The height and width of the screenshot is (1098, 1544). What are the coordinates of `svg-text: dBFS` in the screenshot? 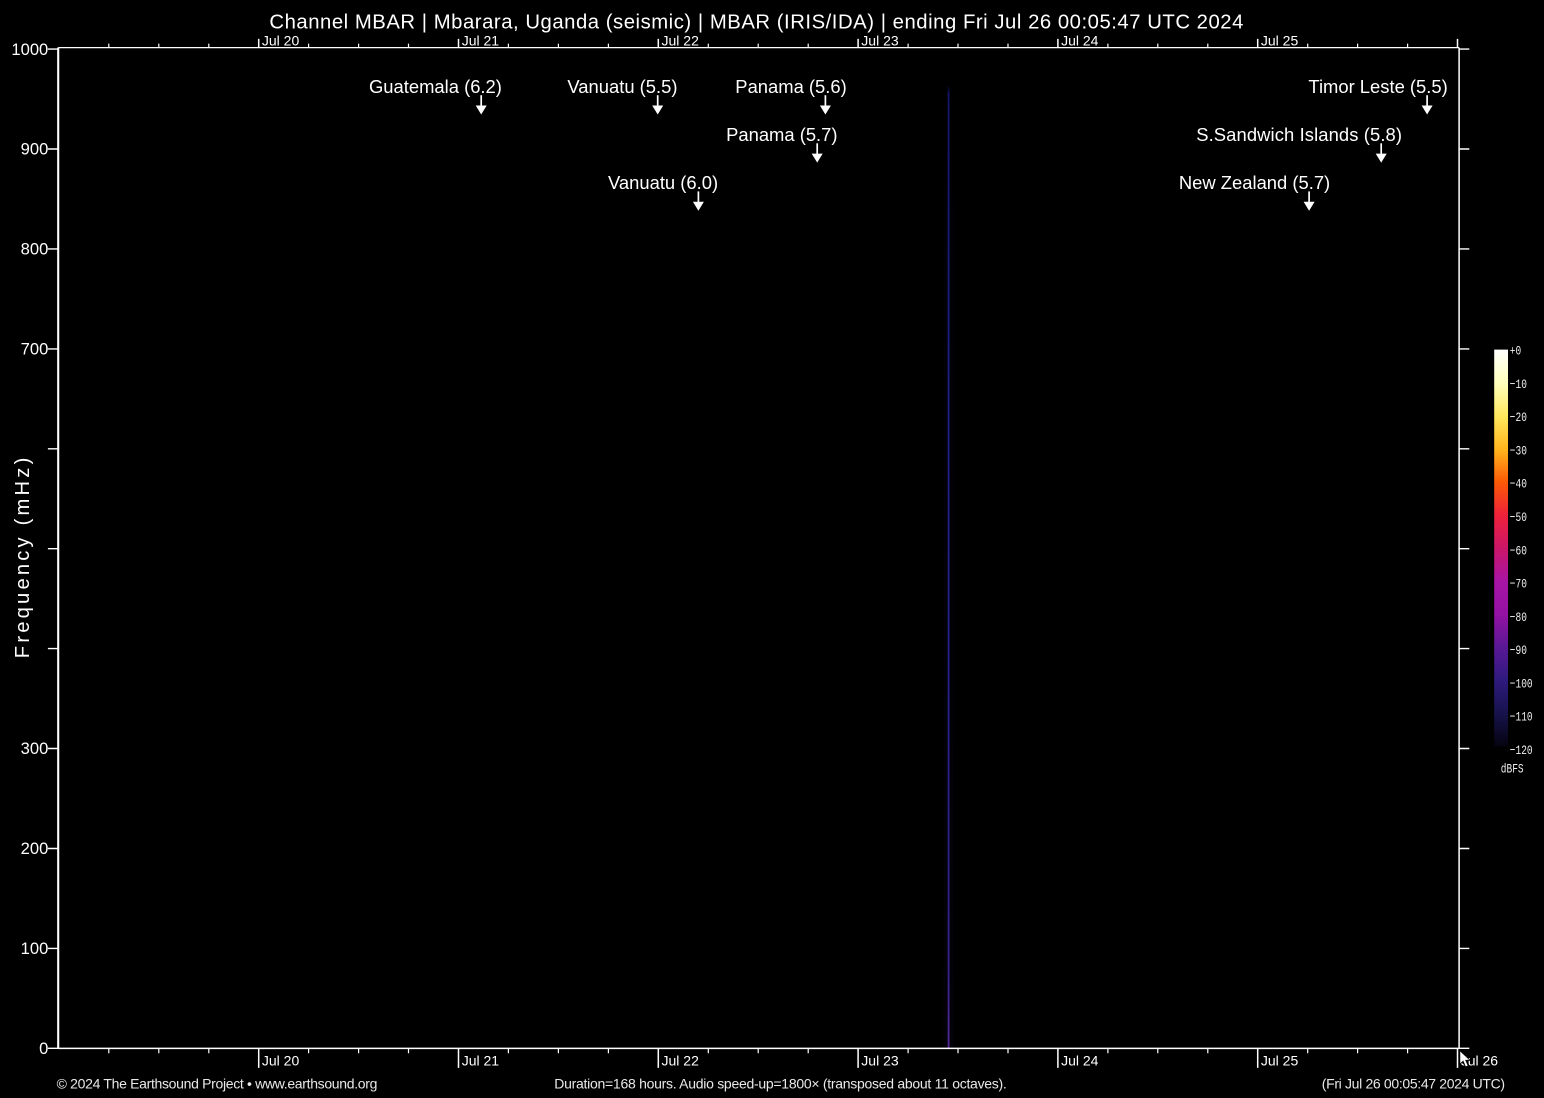 It's located at (1512, 769).